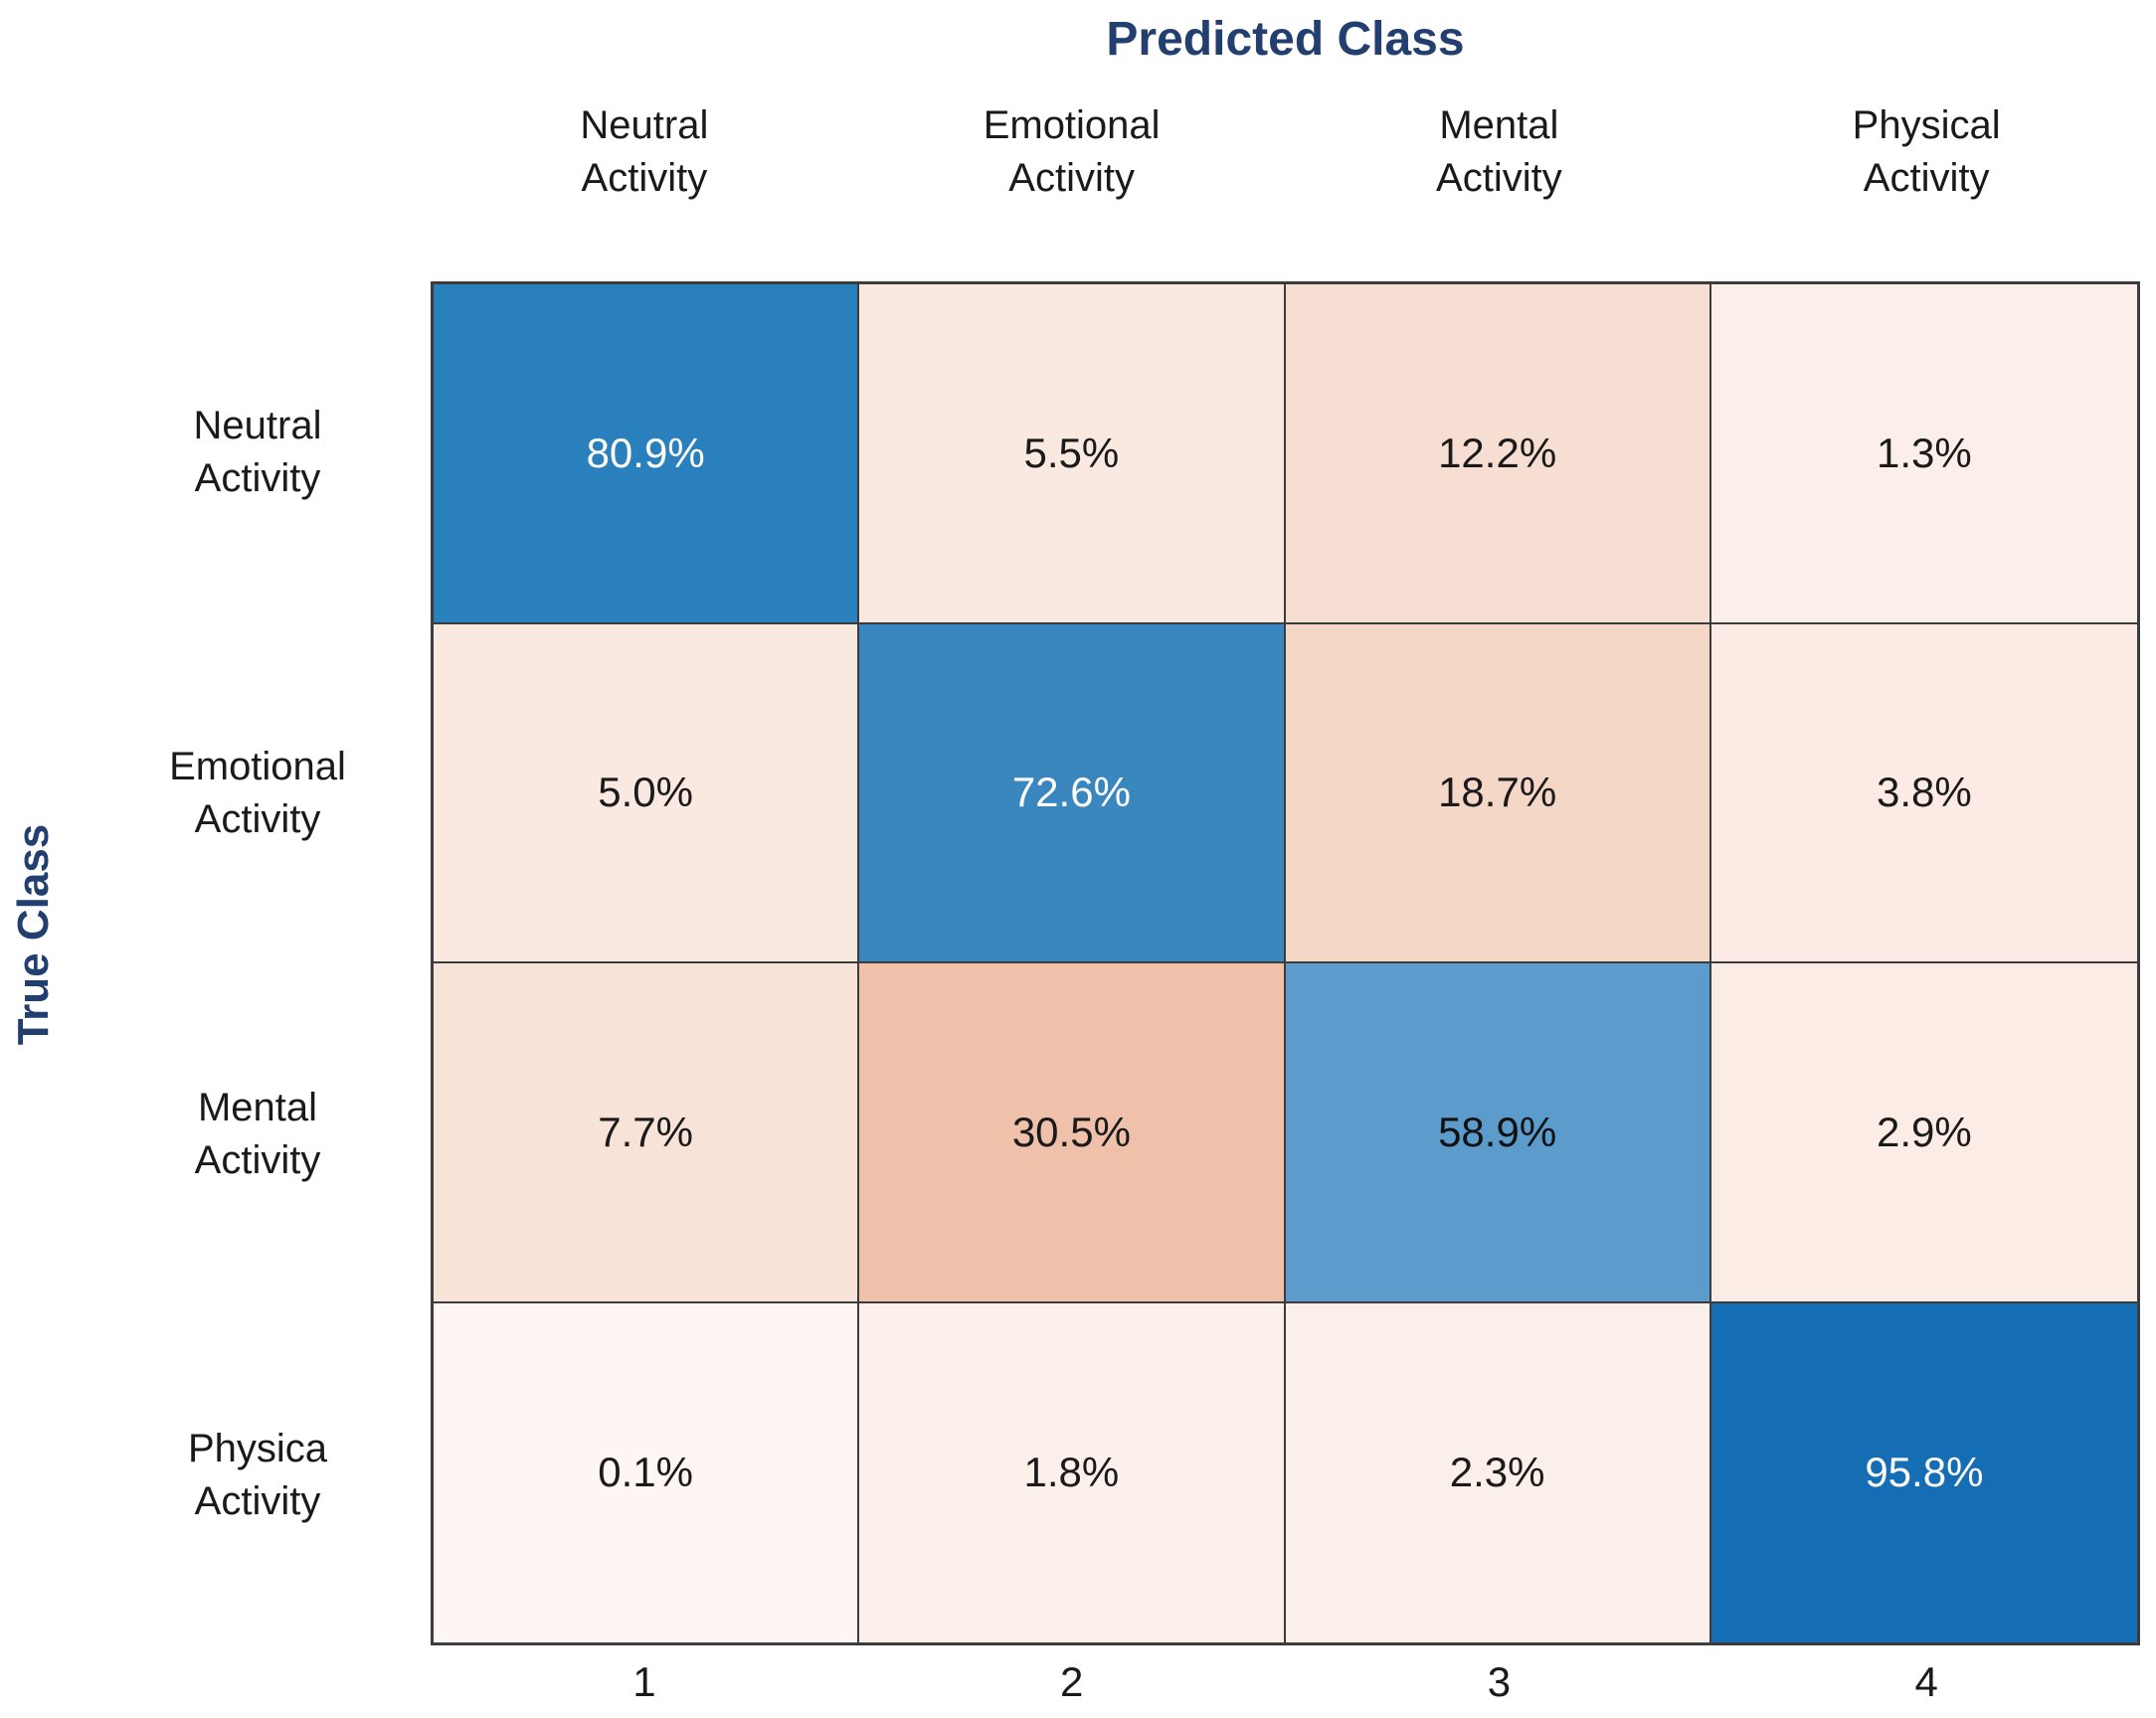 Image resolution: width=2156 pixels, height=1718 pixels. Describe the element at coordinates (257, 766) in the screenshot. I see `row-label-line: Emotional` at that location.